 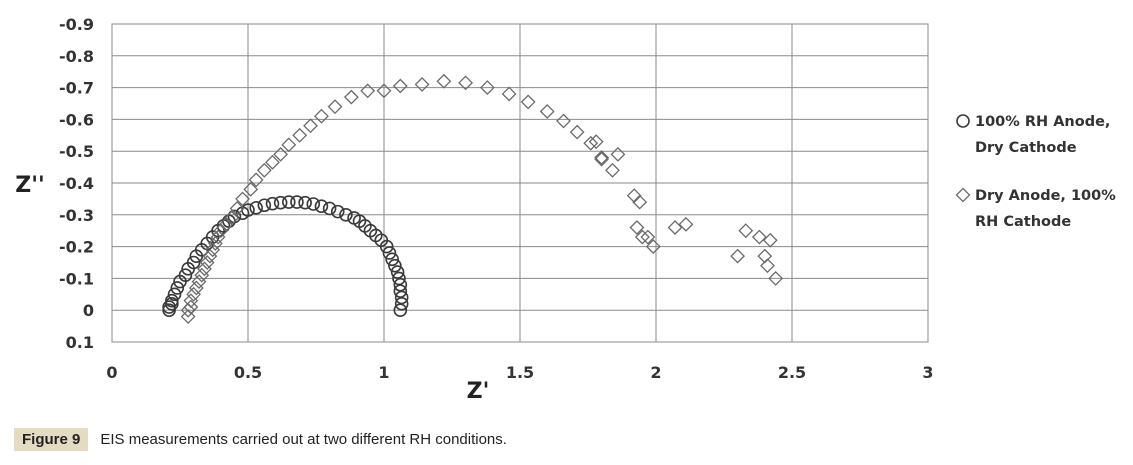 I want to click on legend-label-line: 100% RH Anode,, so click(x=1042, y=122).